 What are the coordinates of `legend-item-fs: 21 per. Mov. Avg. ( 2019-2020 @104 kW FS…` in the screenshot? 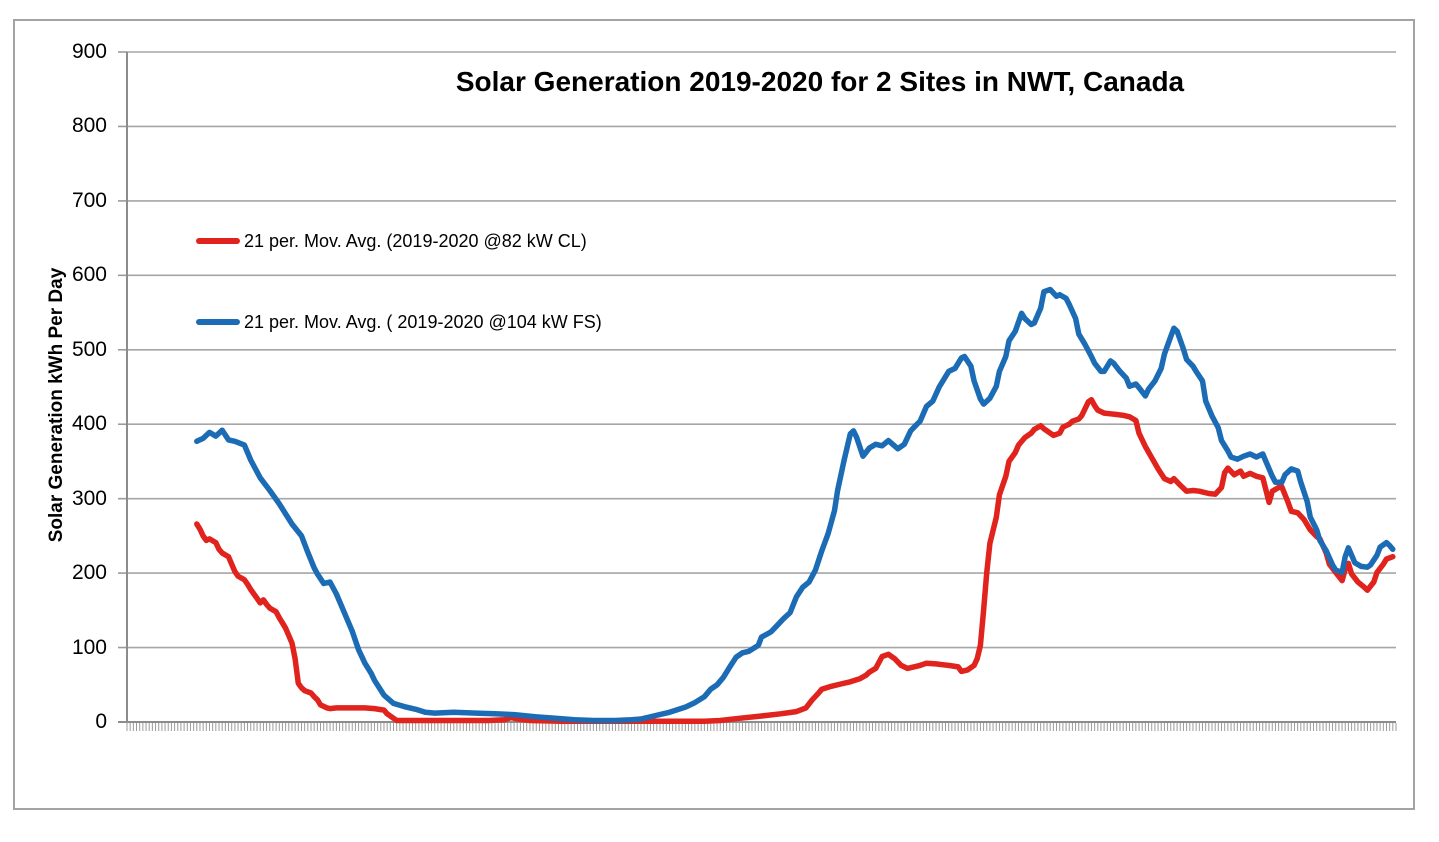 It's located at (399, 322).